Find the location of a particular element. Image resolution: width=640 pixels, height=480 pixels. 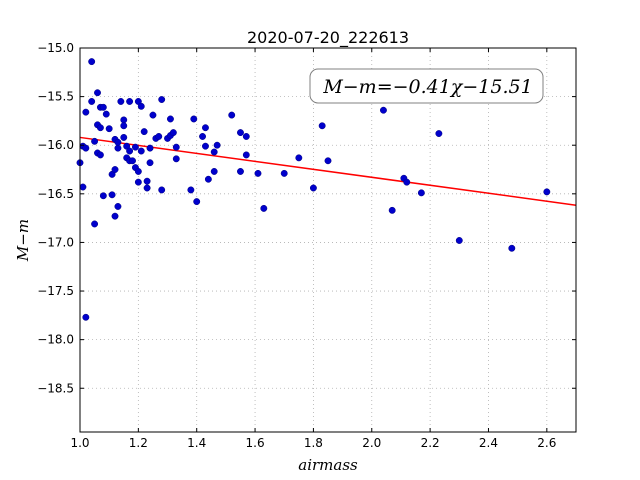

x-tick-label: 2.2 is located at coordinates (430, 443).